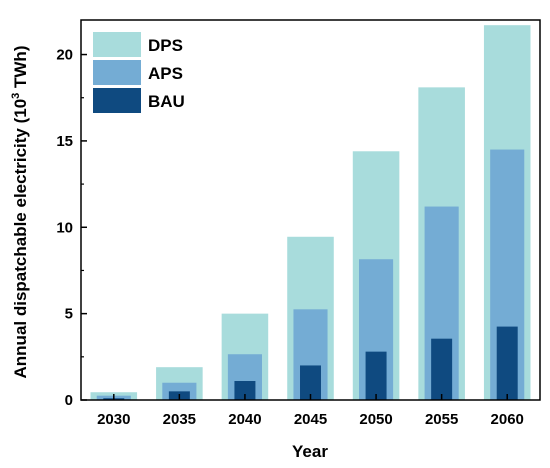 This screenshot has height=468, width=550. I want to click on y-axis-title-superscript: 3, so click(16, 96).